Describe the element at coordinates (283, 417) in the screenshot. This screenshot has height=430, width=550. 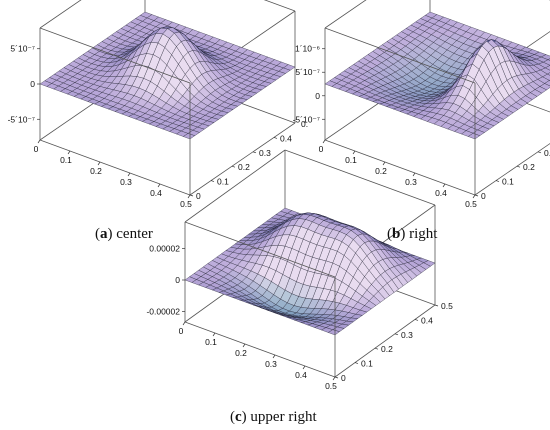
I see `caption-c-text: upper right` at that location.